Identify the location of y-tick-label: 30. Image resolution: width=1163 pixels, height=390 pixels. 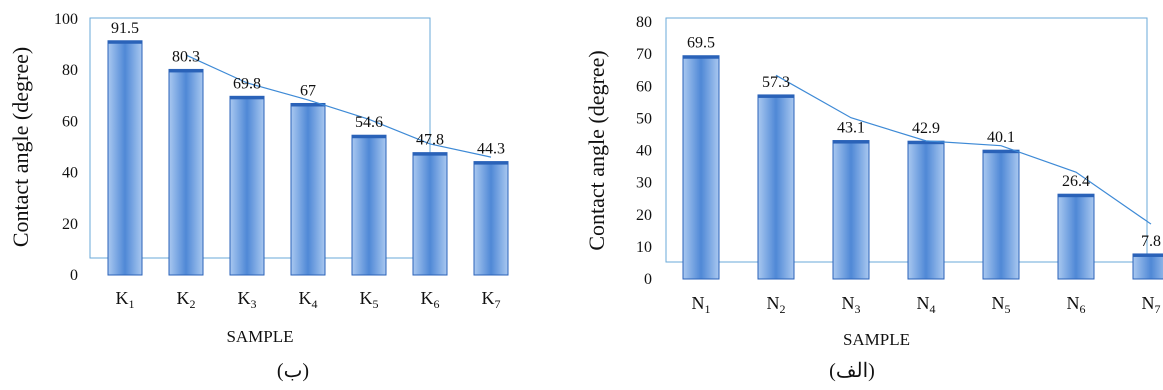
(644, 183).